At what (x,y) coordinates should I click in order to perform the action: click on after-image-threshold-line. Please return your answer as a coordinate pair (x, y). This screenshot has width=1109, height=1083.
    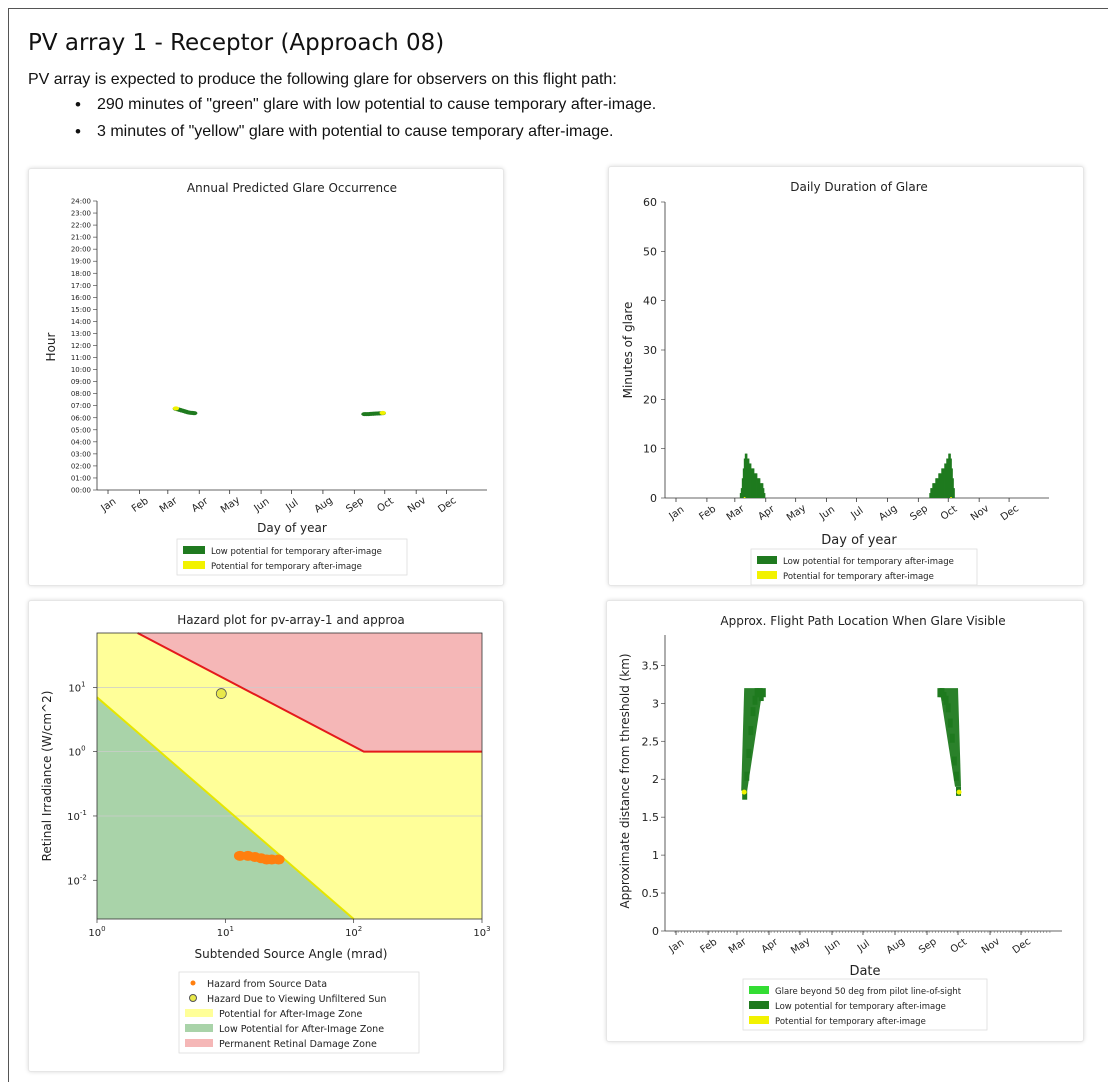
    Looking at the image, I should click on (225, 808).